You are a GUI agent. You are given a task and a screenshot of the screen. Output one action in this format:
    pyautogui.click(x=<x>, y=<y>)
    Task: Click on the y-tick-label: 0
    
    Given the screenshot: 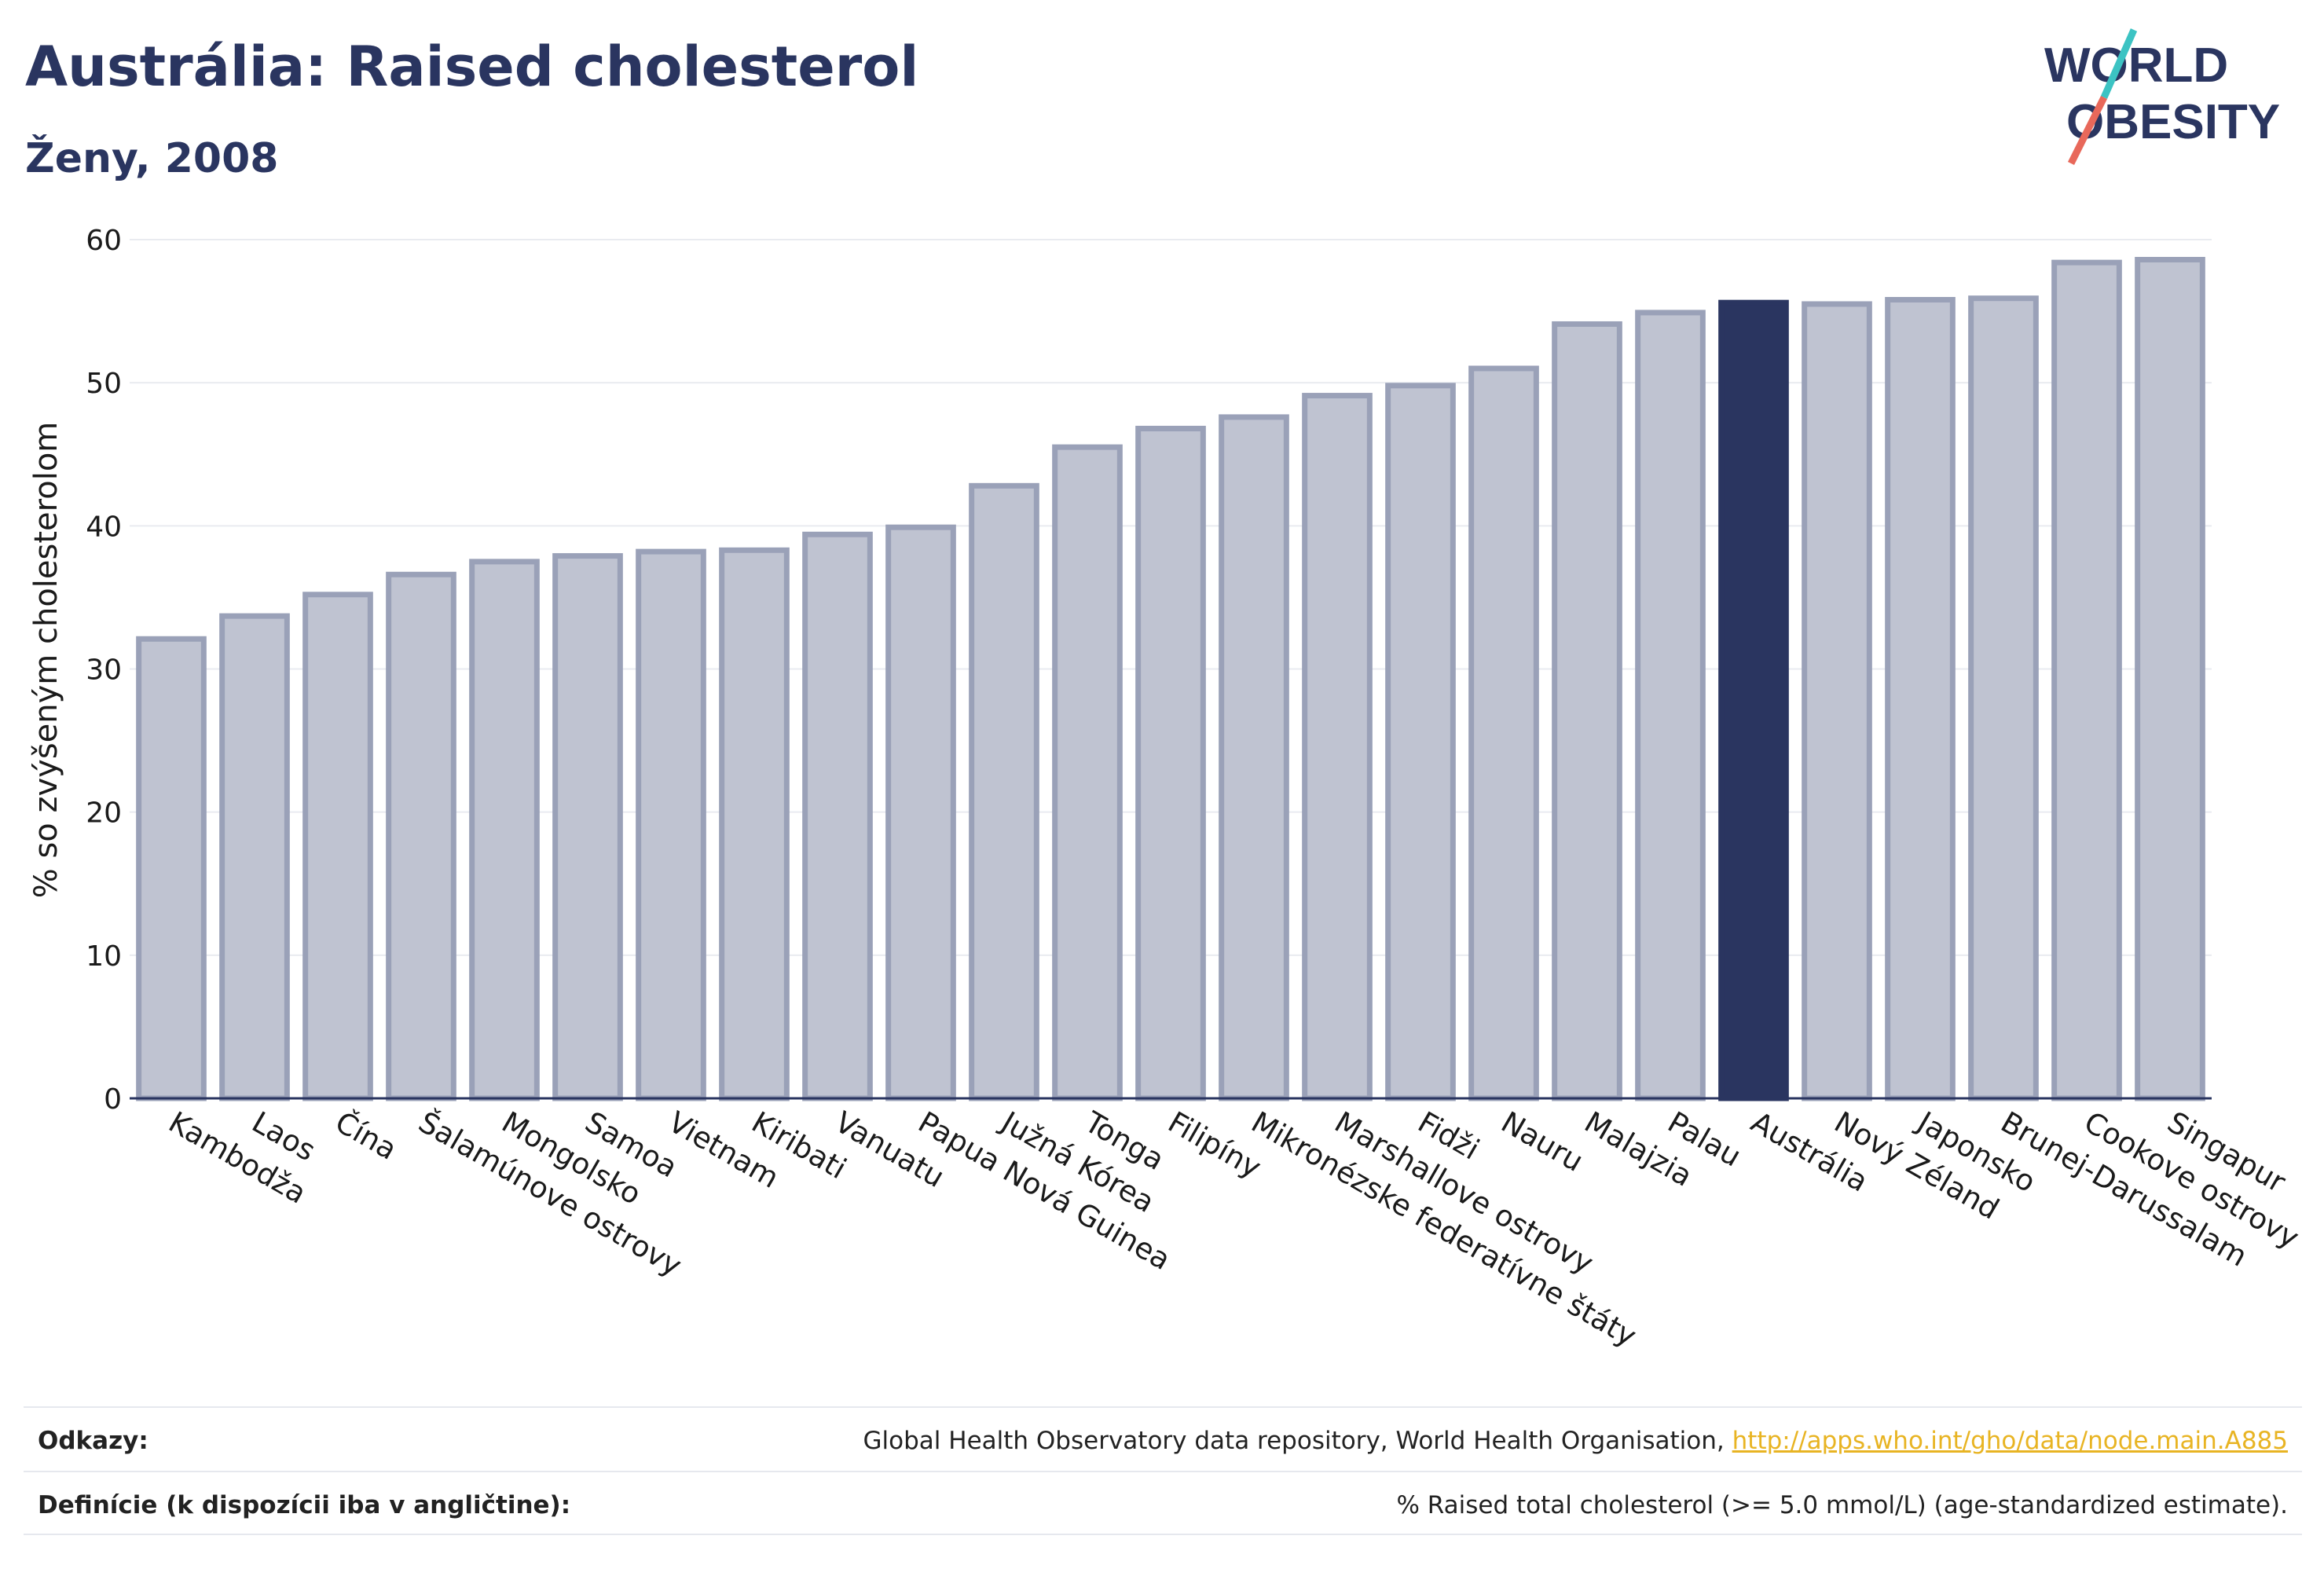 What is the action you would take?
    pyautogui.click(x=113, y=1099)
    